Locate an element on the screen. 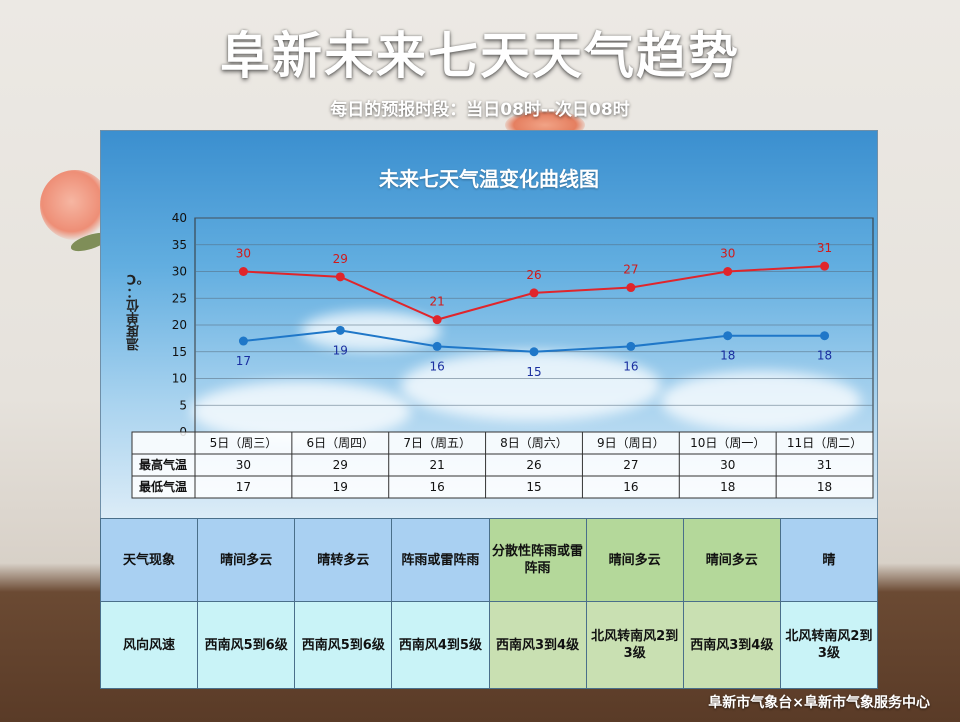 The height and width of the screenshot is (722, 960). y-tick-label: 25 is located at coordinates (179, 298).